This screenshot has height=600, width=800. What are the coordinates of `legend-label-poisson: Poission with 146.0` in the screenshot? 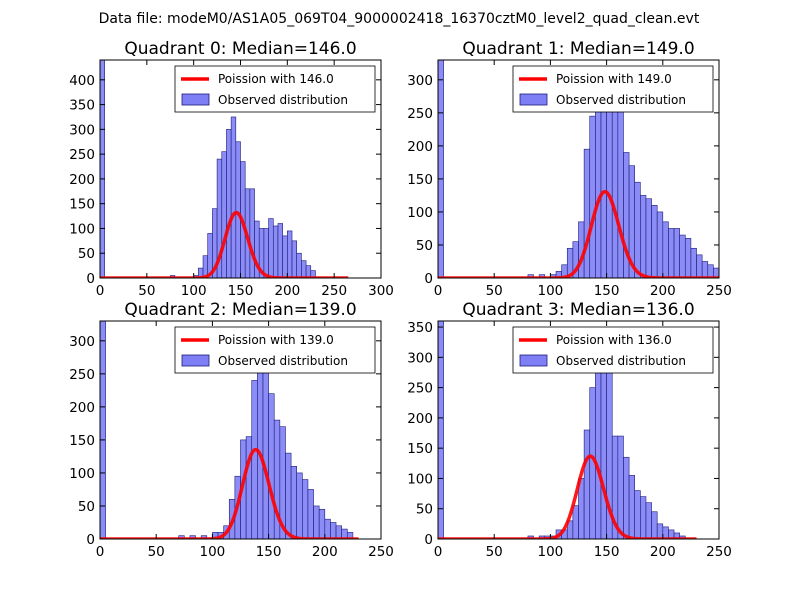 It's located at (276, 79).